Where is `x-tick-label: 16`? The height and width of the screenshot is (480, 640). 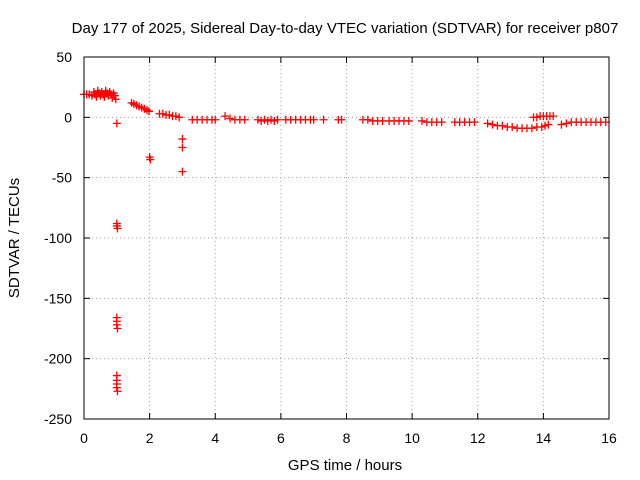 x-tick-label: 16 is located at coordinates (609, 438).